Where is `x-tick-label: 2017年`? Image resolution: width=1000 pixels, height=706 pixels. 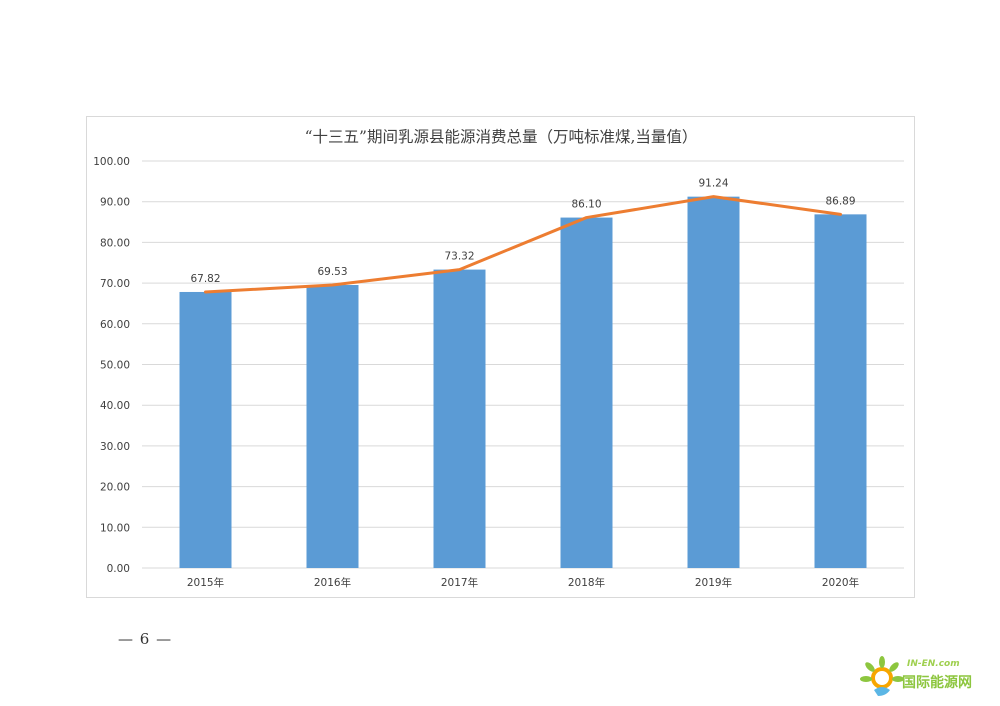
x-tick-label: 2017年 is located at coordinates (459, 582).